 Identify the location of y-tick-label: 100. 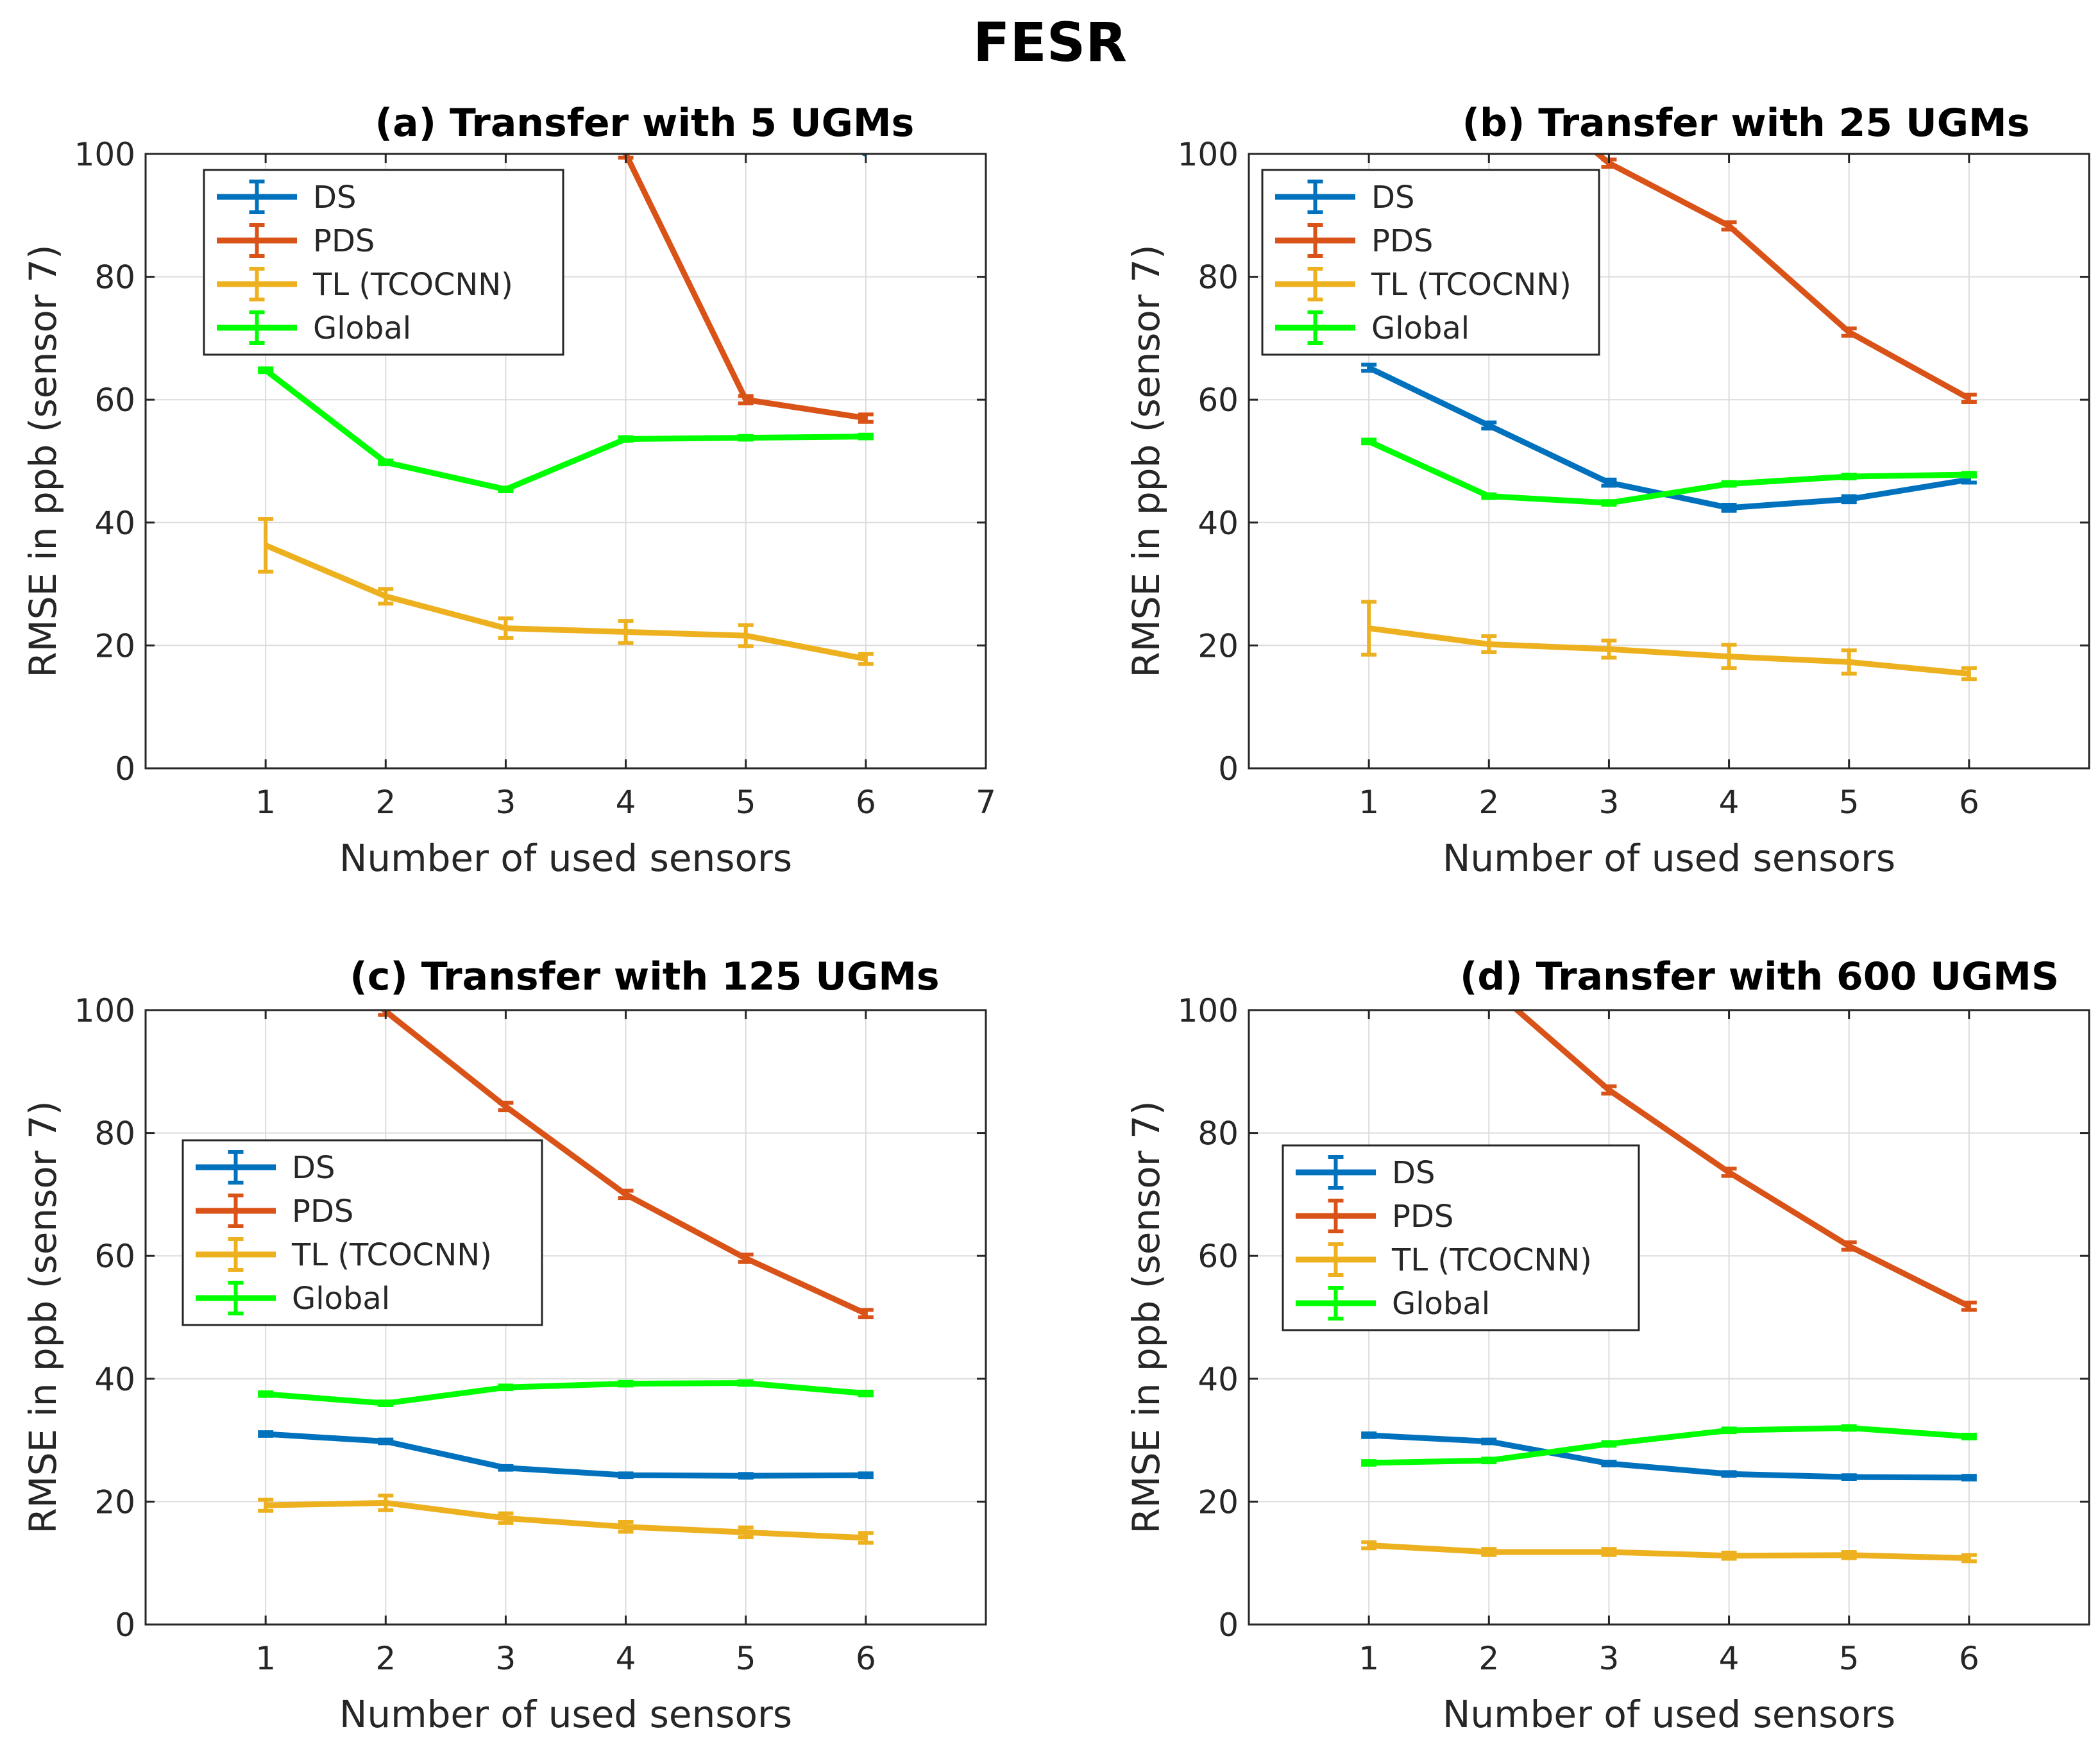
(104, 155).